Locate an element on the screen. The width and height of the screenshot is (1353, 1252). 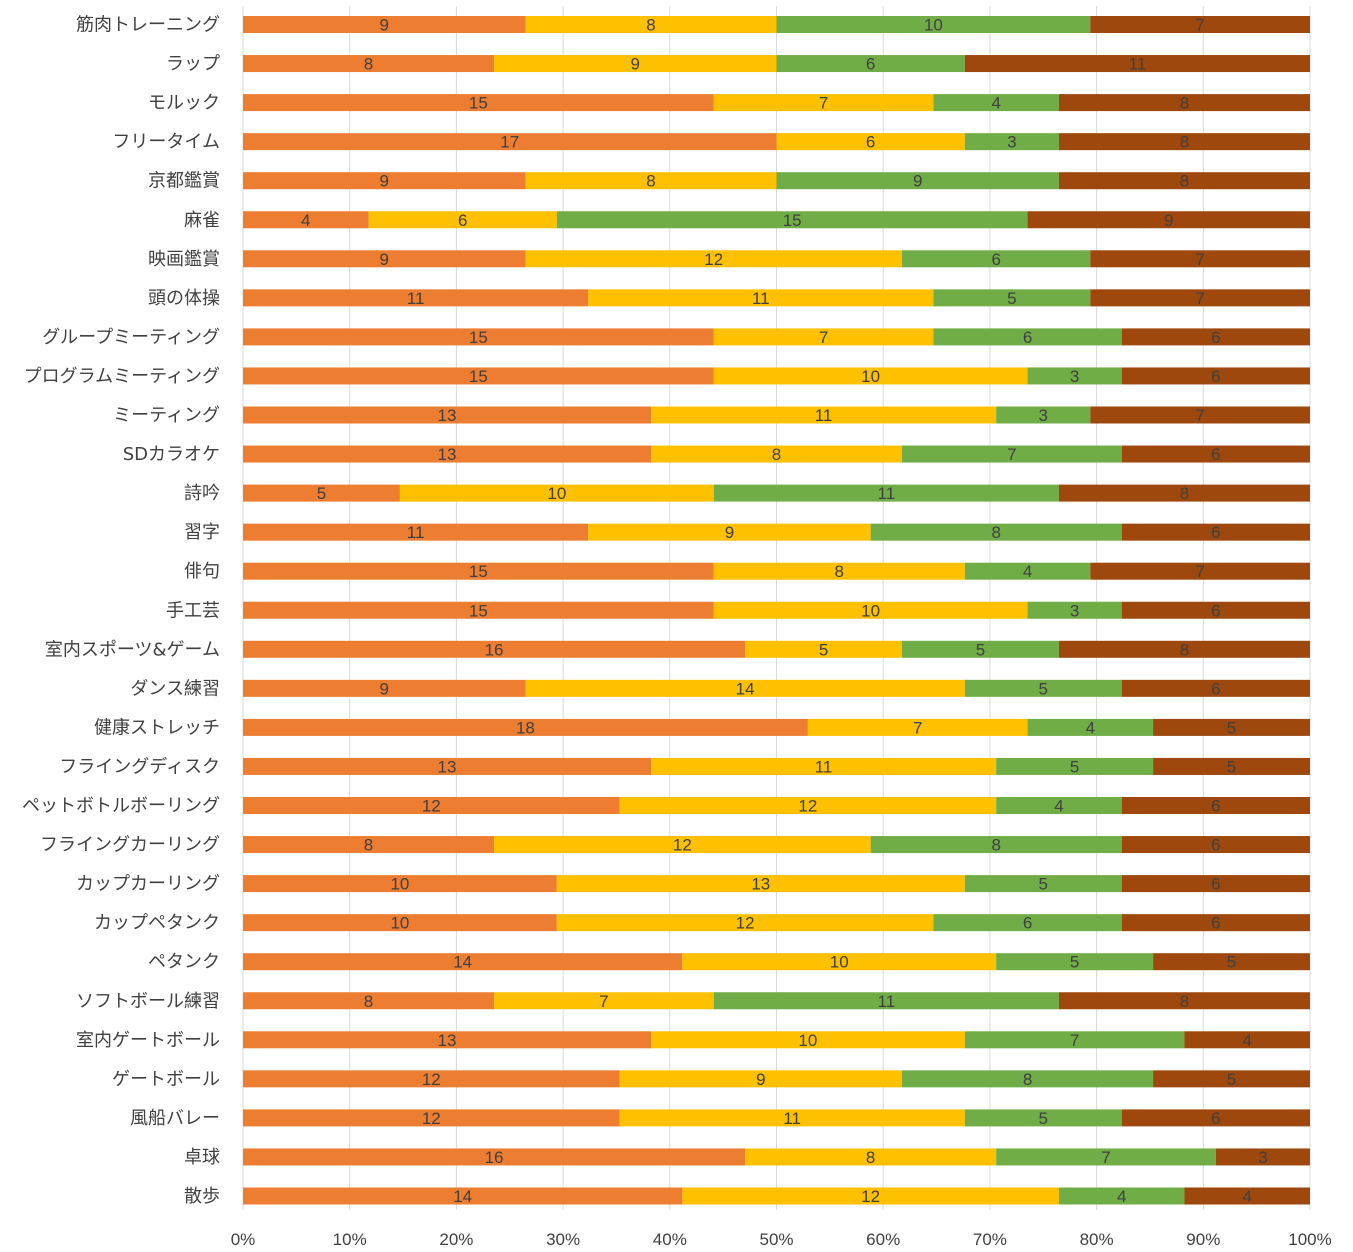
data-label: 16 is located at coordinates (494, 649).